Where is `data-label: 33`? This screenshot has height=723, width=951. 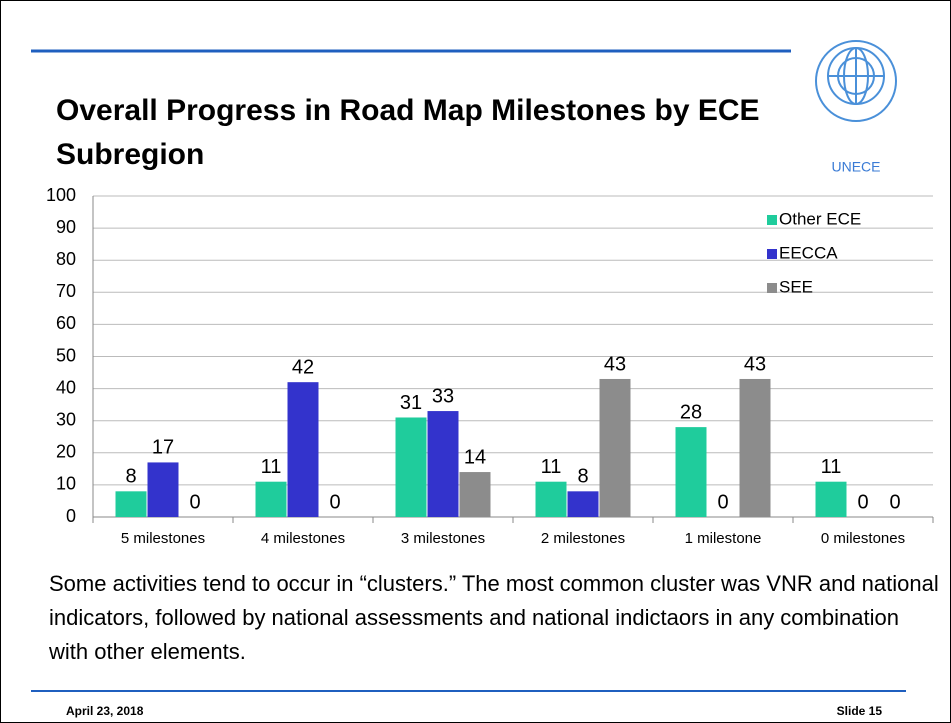 data-label: 33 is located at coordinates (443, 396).